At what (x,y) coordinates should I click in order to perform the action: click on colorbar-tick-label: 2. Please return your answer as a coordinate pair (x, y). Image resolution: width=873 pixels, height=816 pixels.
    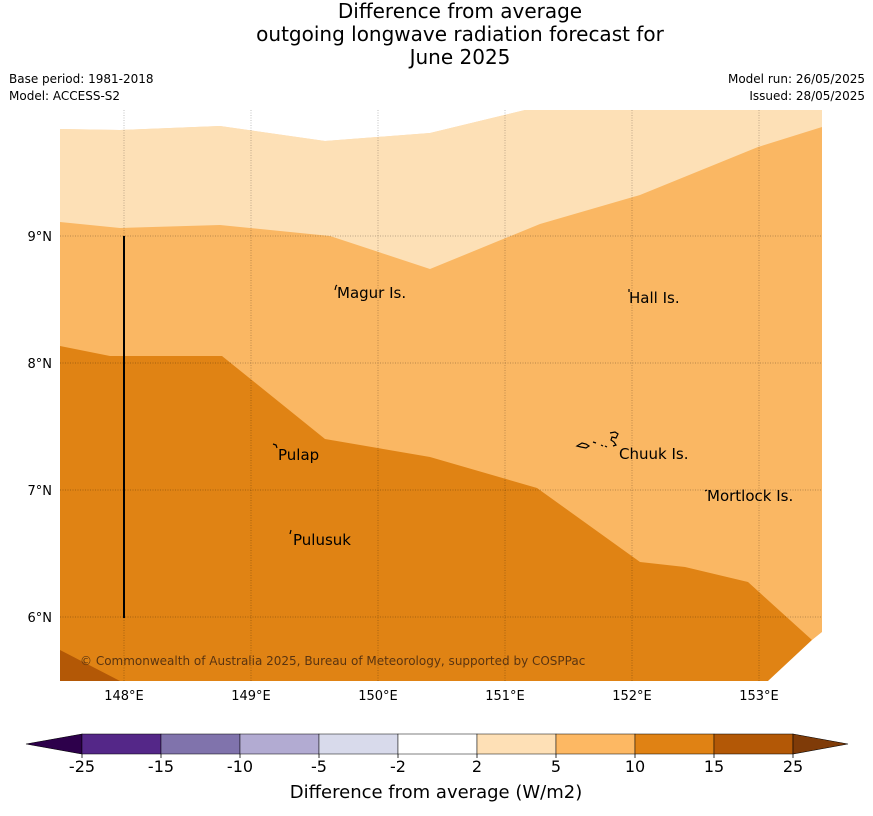
    Looking at the image, I should click on (477, 766).